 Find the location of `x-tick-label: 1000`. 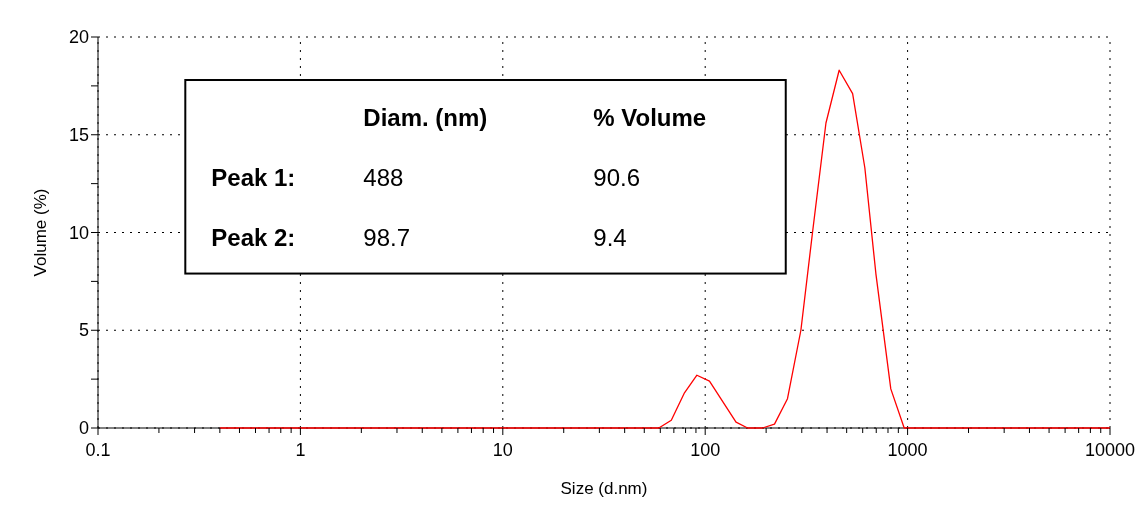

x-tick-label: 1000 is located at coordinates (907, 450).